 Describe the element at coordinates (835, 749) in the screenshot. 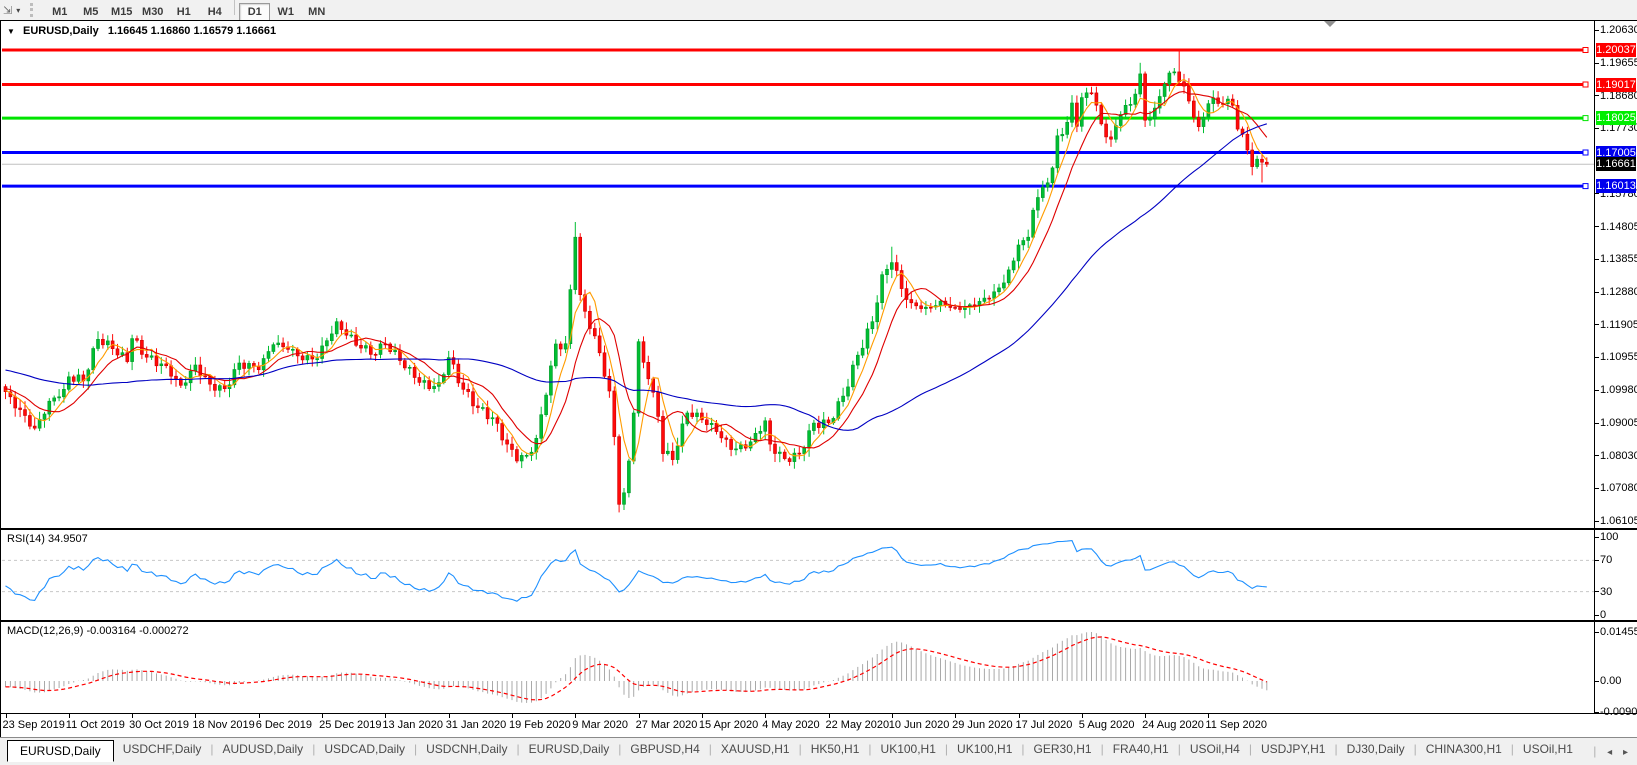

I see `chart-tab-hk50-h1: HK50,H1` at that location.